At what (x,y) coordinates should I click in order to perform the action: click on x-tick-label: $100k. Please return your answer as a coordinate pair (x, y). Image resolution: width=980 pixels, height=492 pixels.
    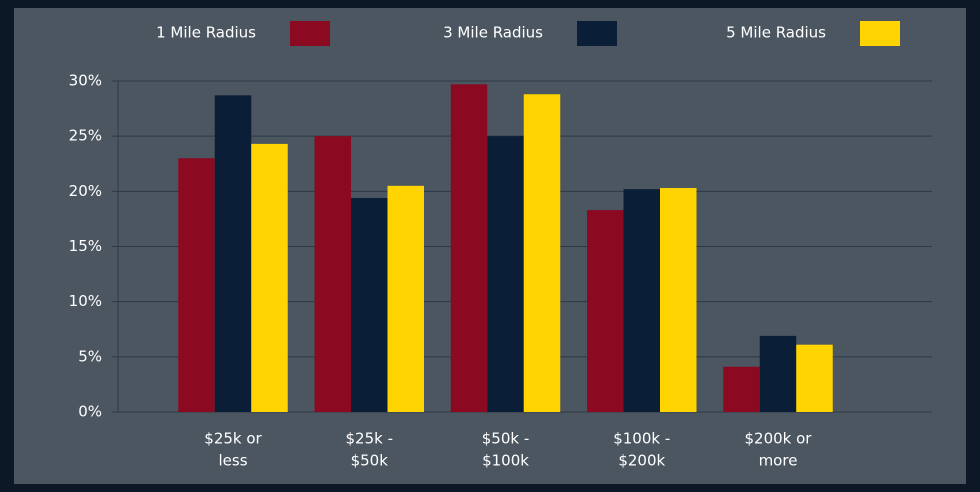
    Looking at the image, I should click on (505, 461).